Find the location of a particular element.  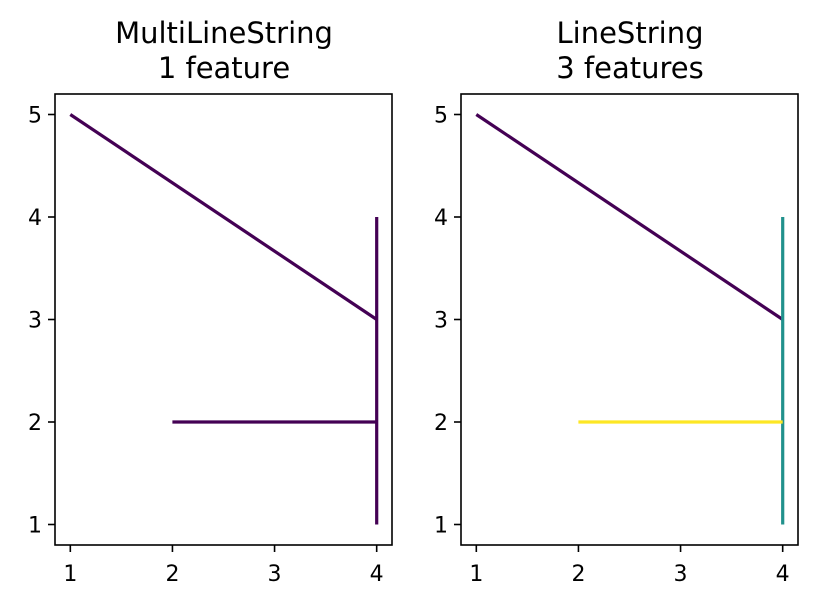

subplot-right-title-line1: LineString is located at coordinates (630, 33).